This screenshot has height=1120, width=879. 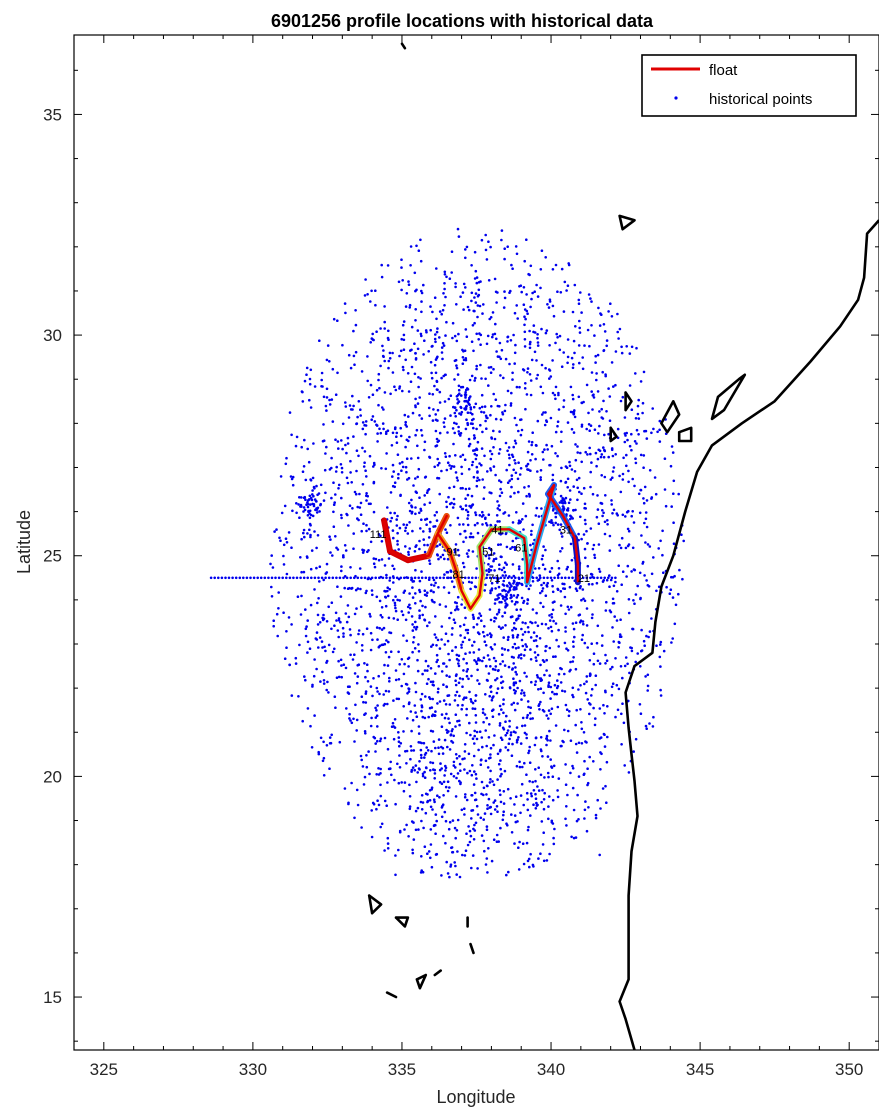 I want to click on profile-label: 51, so click(x=488, y=553).